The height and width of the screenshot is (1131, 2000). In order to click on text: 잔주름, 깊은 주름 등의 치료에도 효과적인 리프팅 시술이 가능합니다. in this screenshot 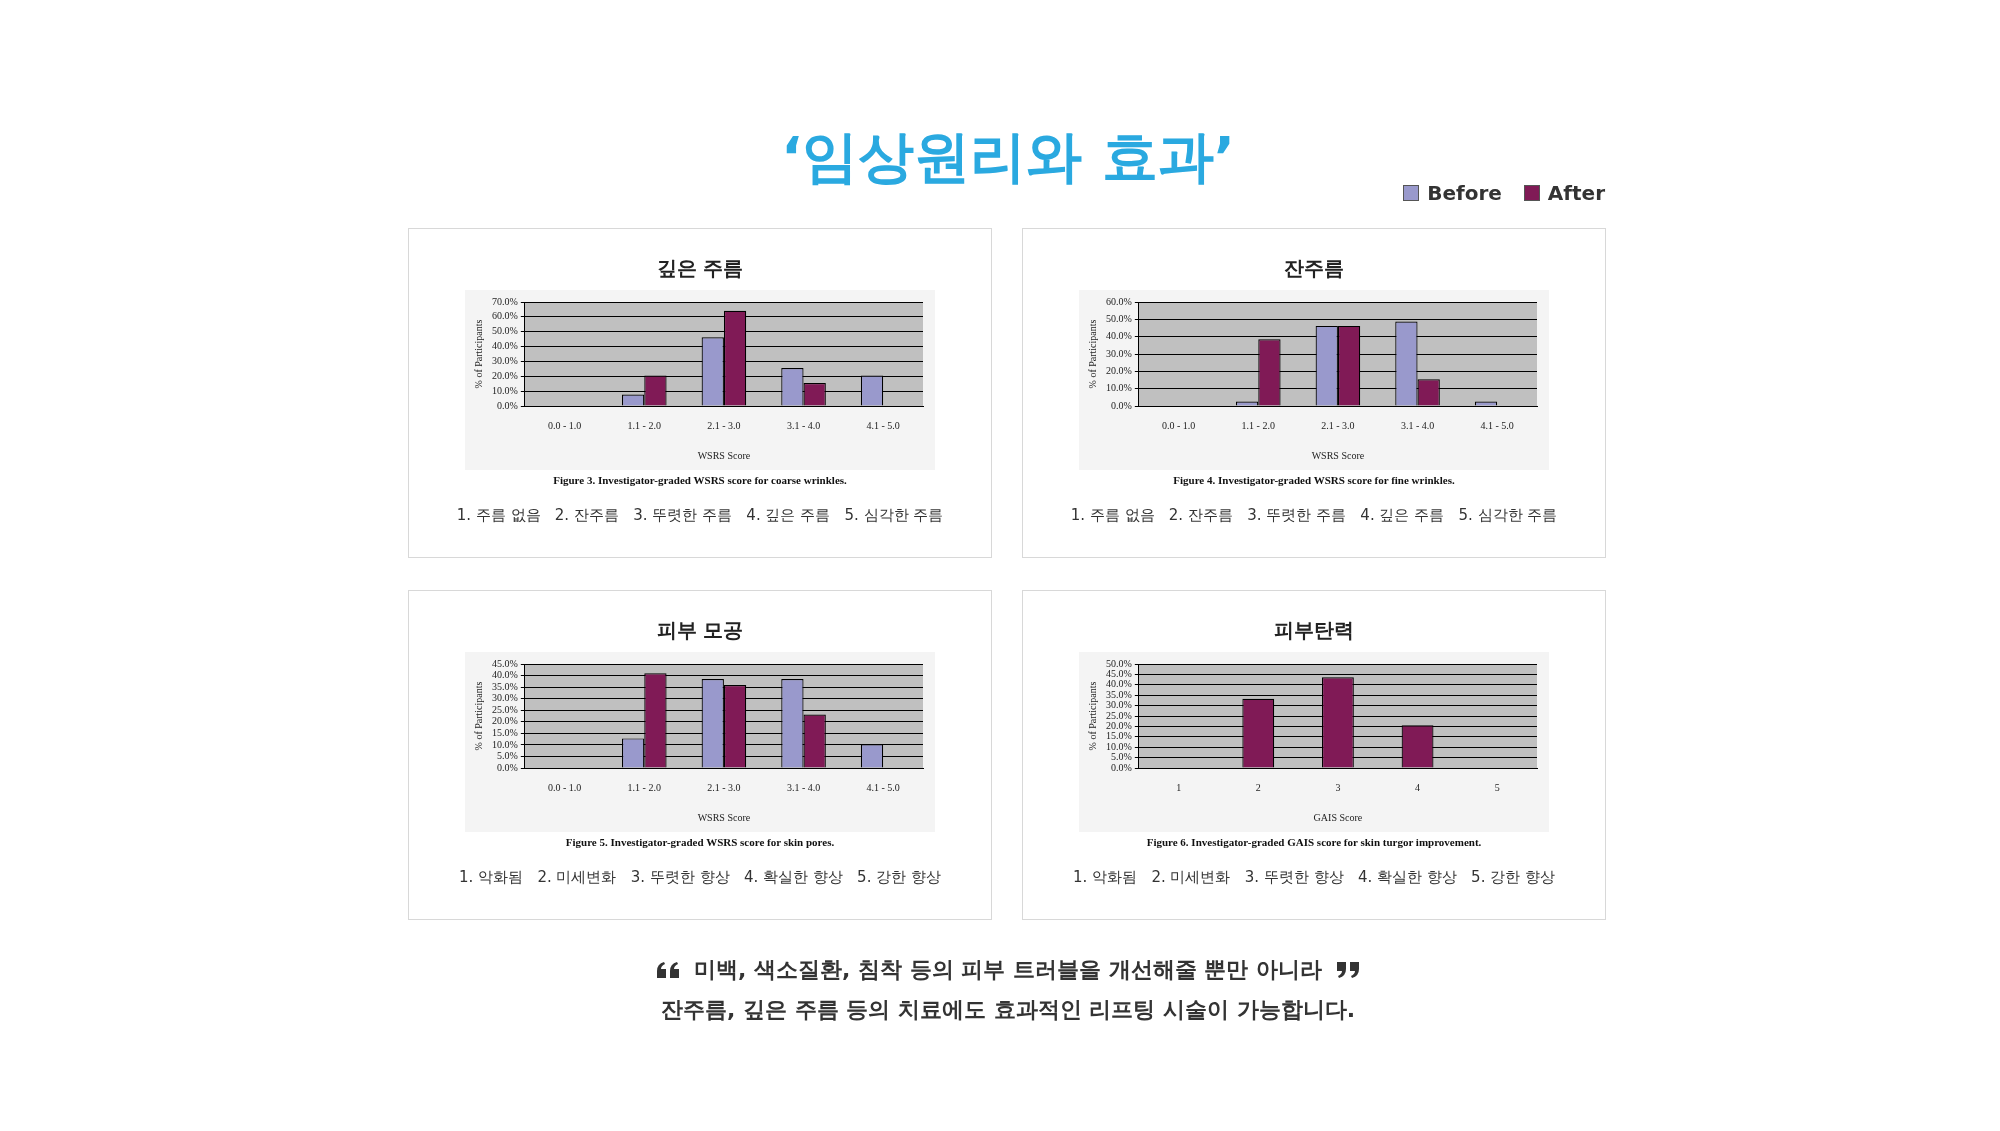, I will do `click(1008, 1010)`.